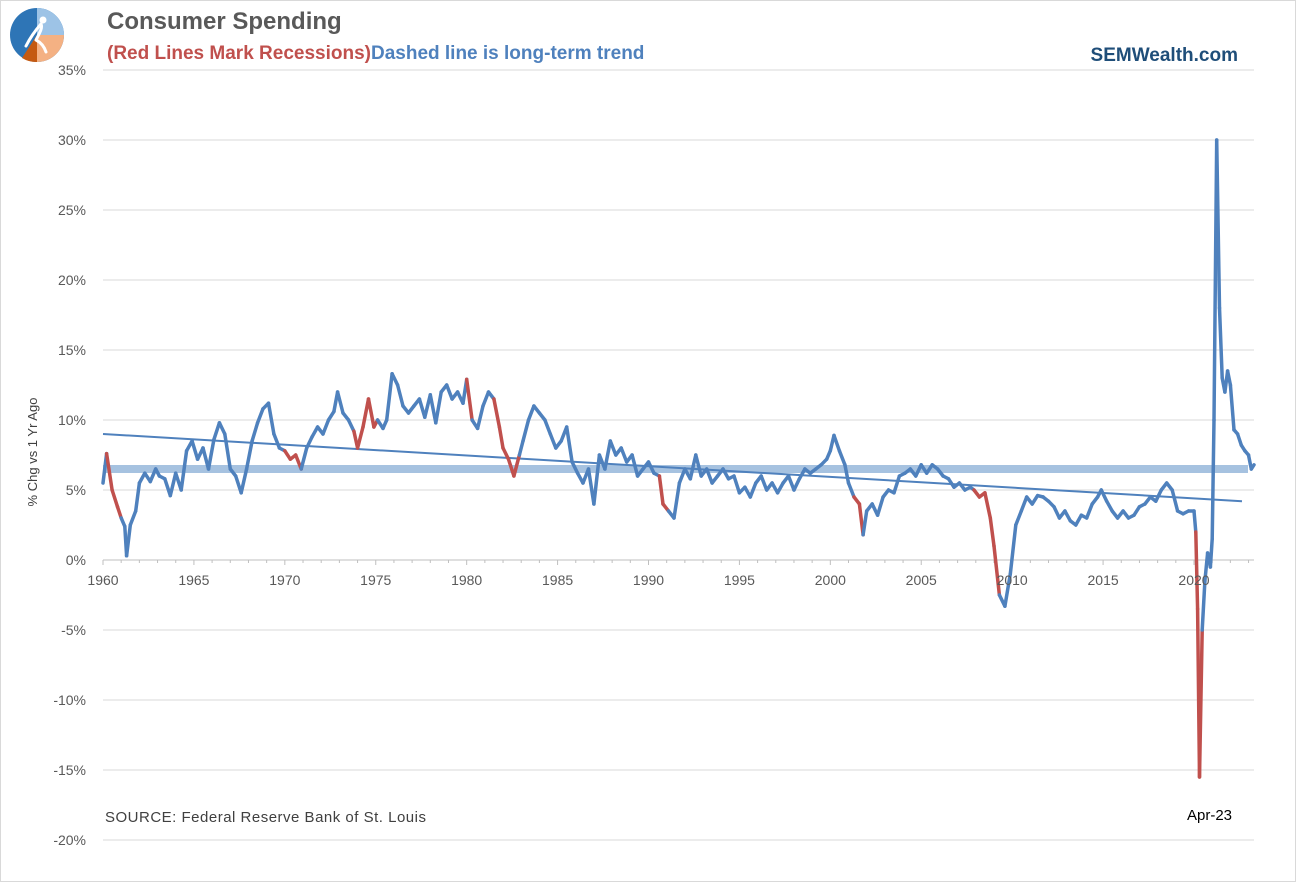 This screenshot has width=1296, height=882. Describe the element at coordinates (678, 562) in the screenshot. I see `x-axis` at that location.